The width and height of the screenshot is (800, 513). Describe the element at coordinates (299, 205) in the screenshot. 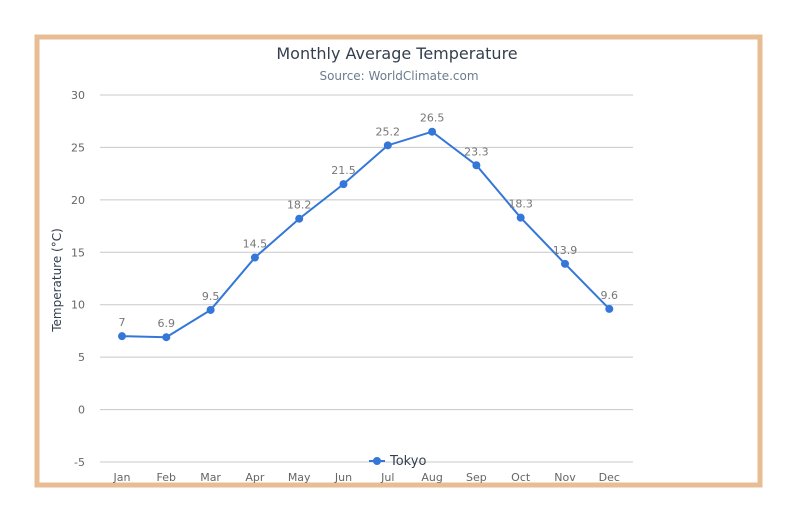

I see `data-label: 18.2` at that location.